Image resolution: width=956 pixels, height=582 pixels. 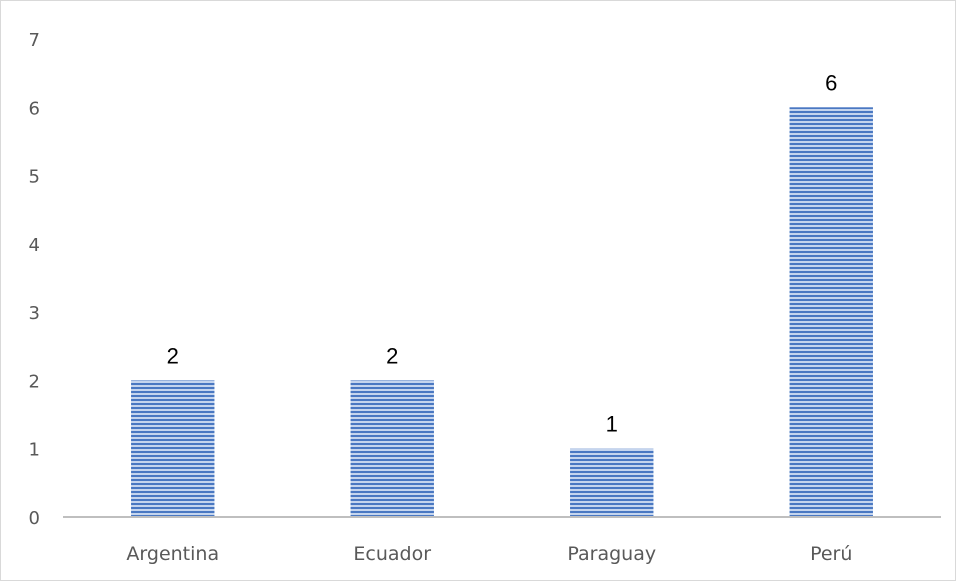 I want to click on y-tick-label: 5, so click(x=34, y=177).